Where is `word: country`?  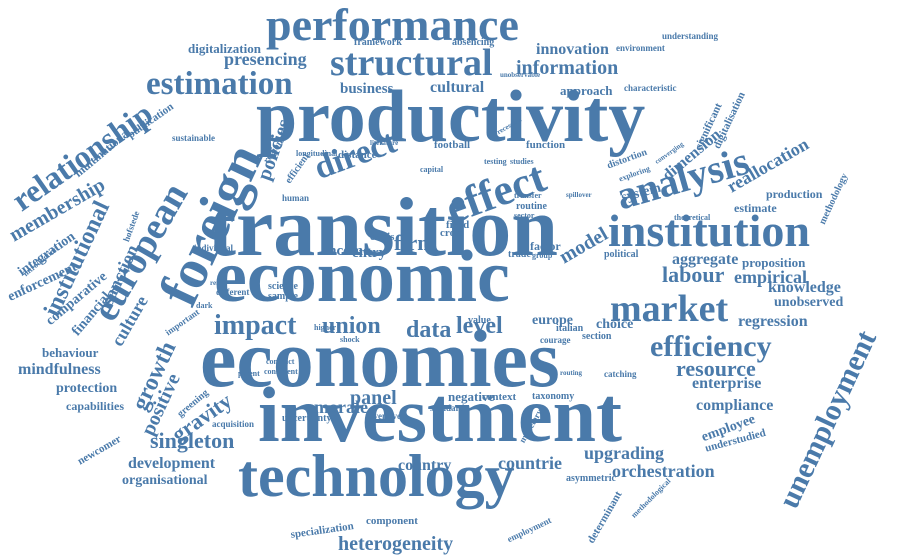
word: country is located at coordinates (425, 465).